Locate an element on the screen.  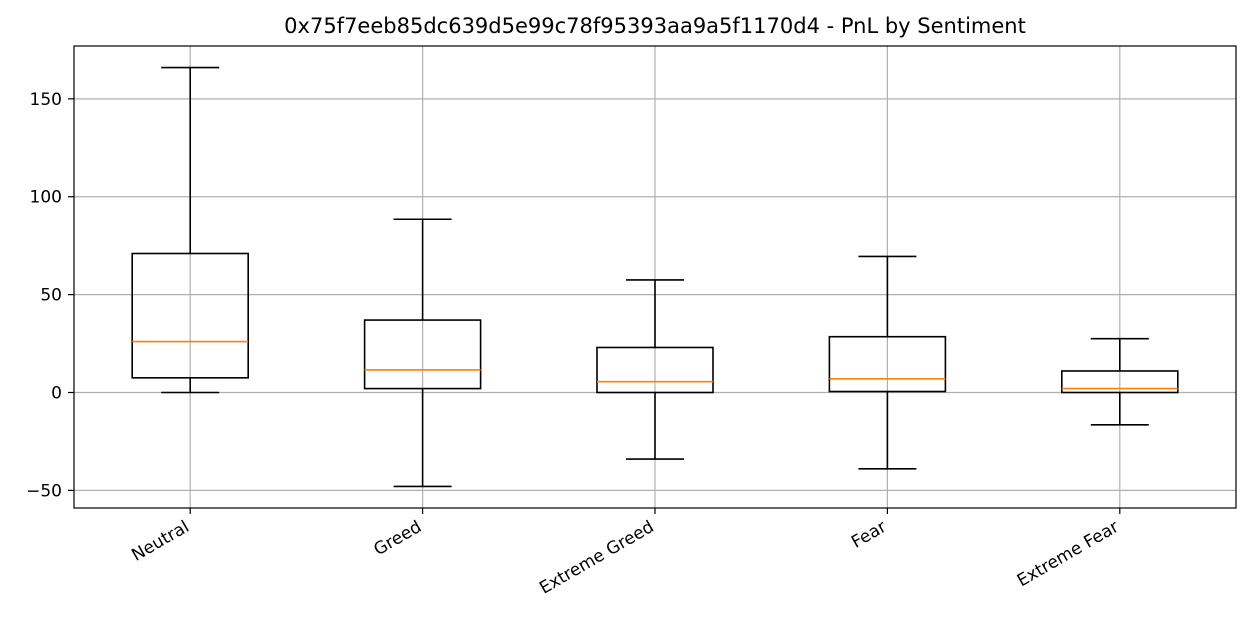
y-tick-label: 0 is located at coordinates (56, 394).